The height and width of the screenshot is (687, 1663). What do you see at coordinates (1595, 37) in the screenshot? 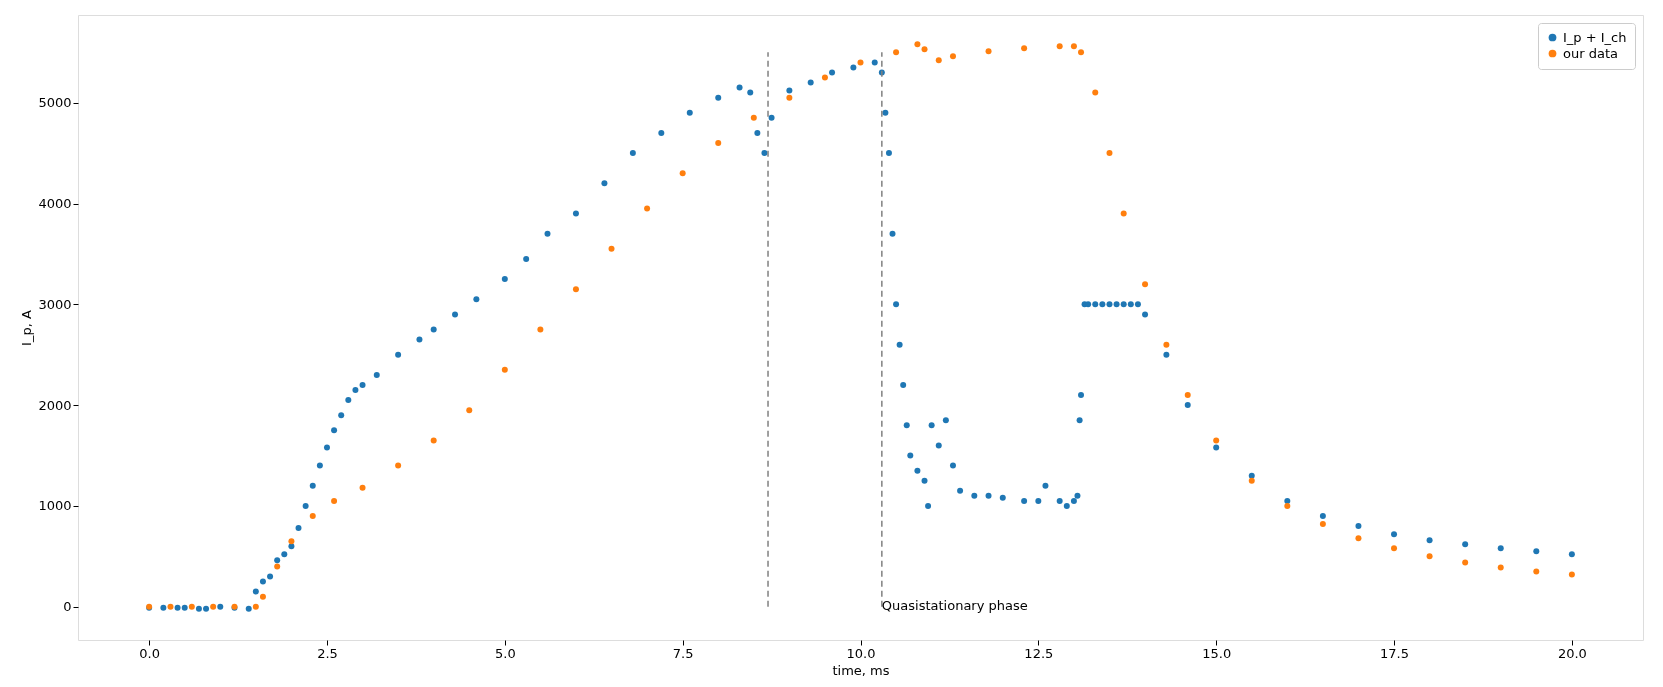
I see `legend-label: I_p + I_ch` at bounding box center [1595, 37].